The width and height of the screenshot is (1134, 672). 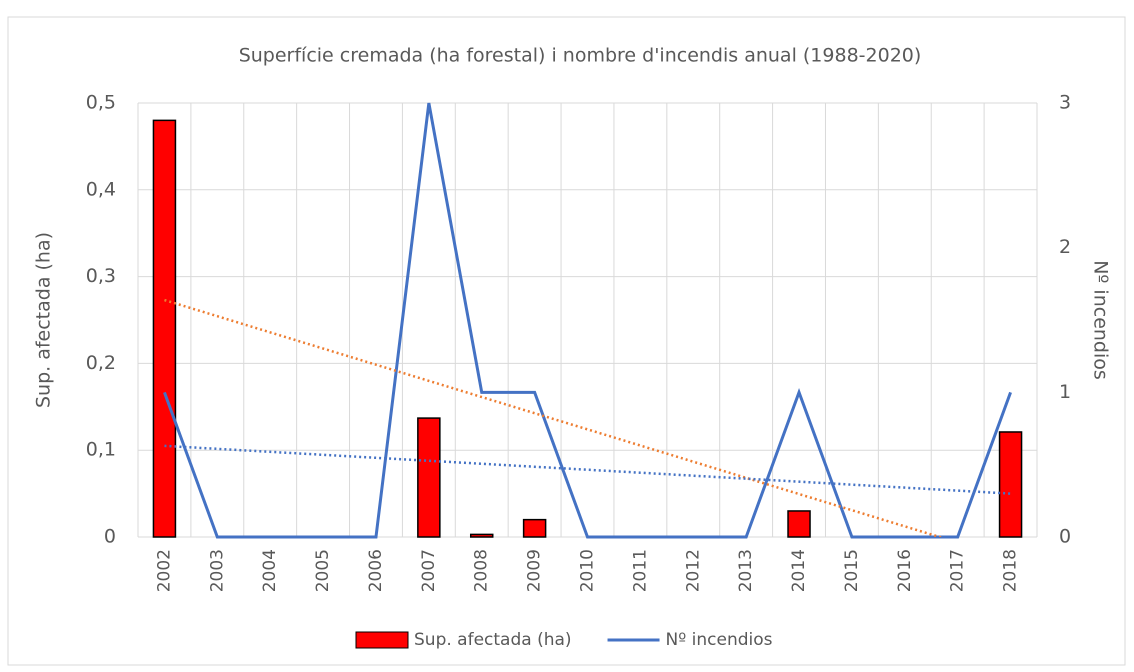 I want to click on x-tick-label: 2006, so click(x=376, y=570).